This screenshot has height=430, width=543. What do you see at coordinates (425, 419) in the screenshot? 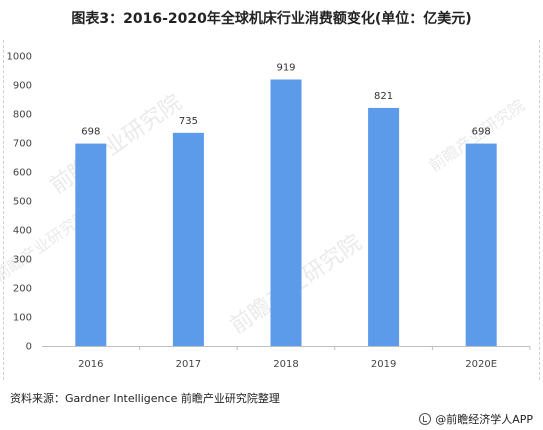
I see `brand-logo-icon` at bounding box center [425, 419].